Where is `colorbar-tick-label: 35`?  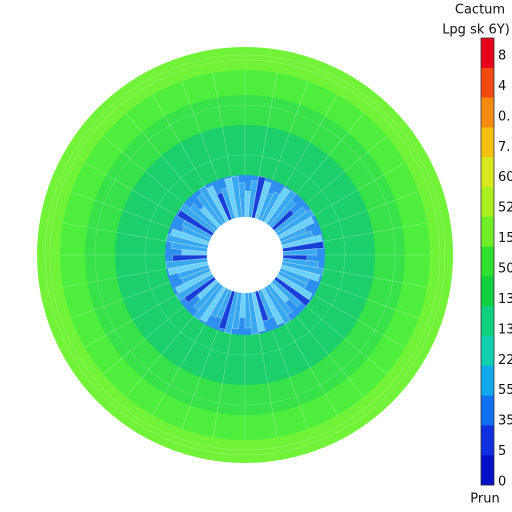
colorbar-tick-label: 35 is located at coordinates (505, 421).